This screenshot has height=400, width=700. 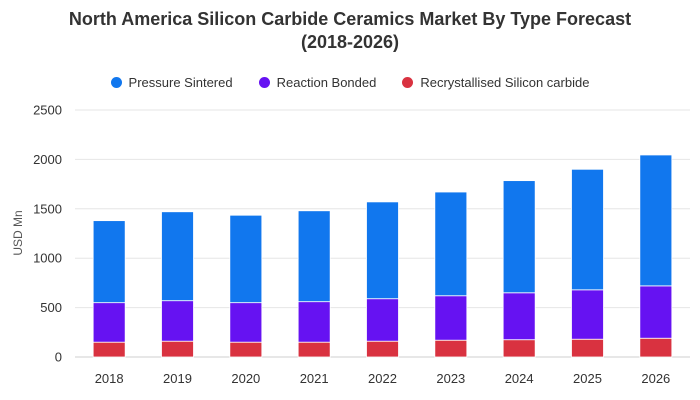 I want to click on bar-recrystallised-silicon-carbide-2024, so click(x=519, y=348).